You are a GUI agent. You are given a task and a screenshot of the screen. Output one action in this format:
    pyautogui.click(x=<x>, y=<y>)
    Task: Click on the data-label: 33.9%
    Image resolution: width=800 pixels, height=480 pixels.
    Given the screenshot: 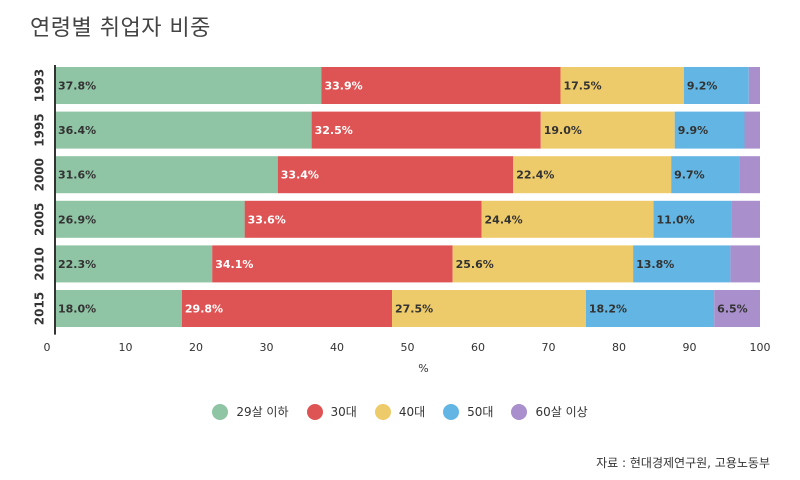 What is the action you would take?
    pyautogui.click(x=343, y=86)
    